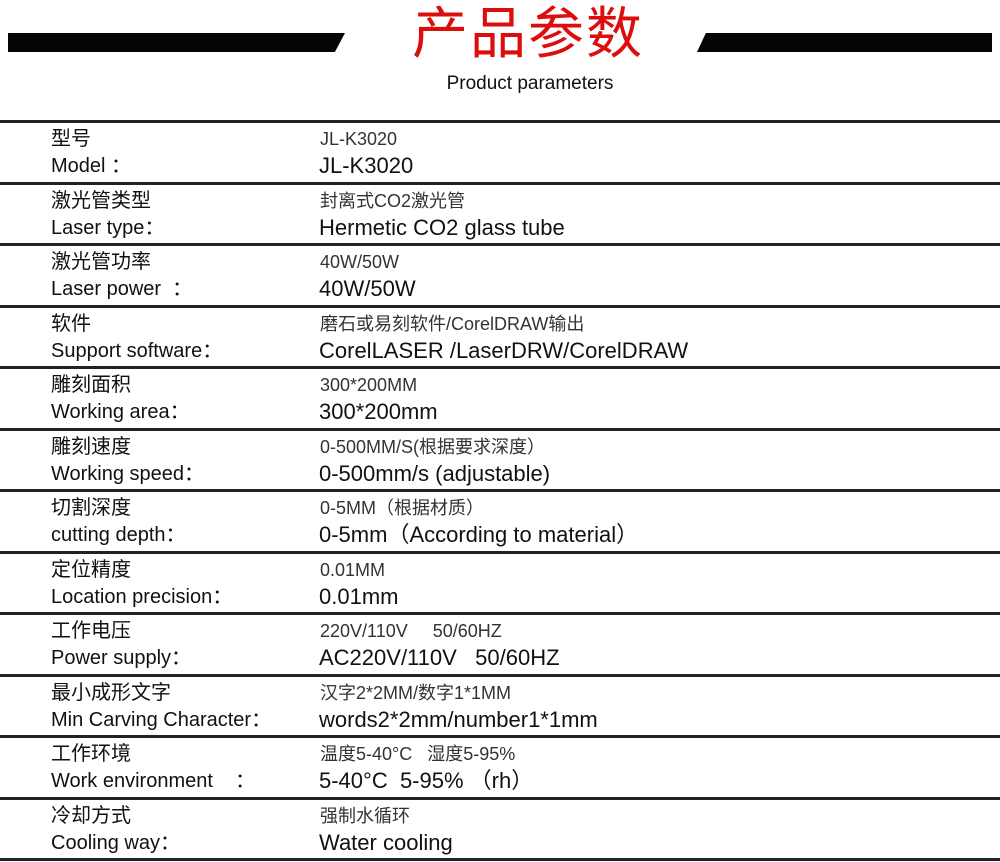 This screenshot has width=1000, height=862. Describe the element at coordinates (500, 828) in the screenshot. I see `parameter-row: 冷却方式 Cooling way： 强制水循环 Water cooling` at that location.